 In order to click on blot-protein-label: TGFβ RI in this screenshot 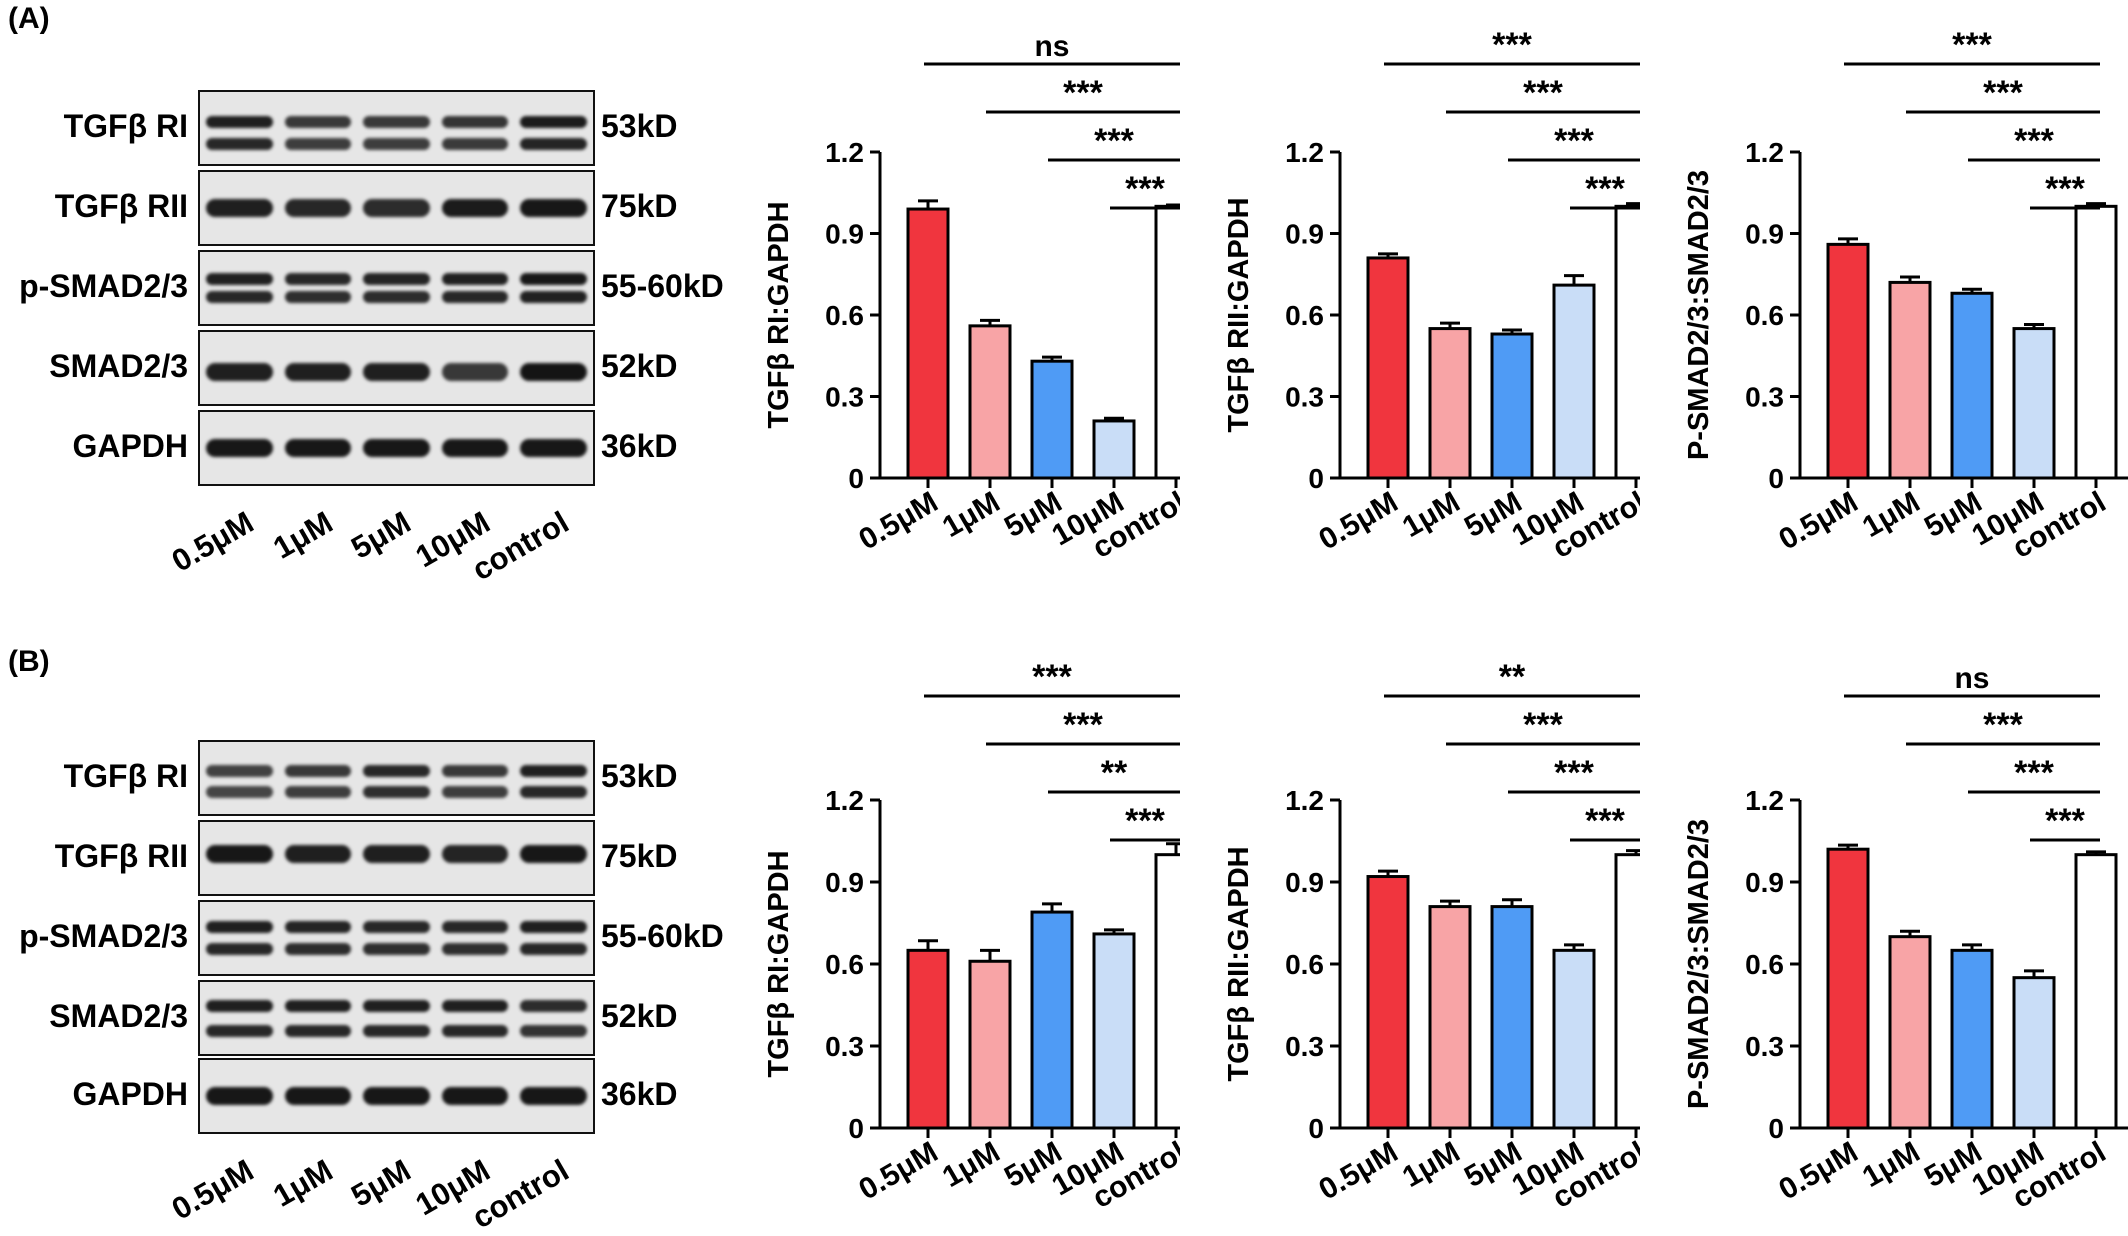, I will do `click(125, 776)`.